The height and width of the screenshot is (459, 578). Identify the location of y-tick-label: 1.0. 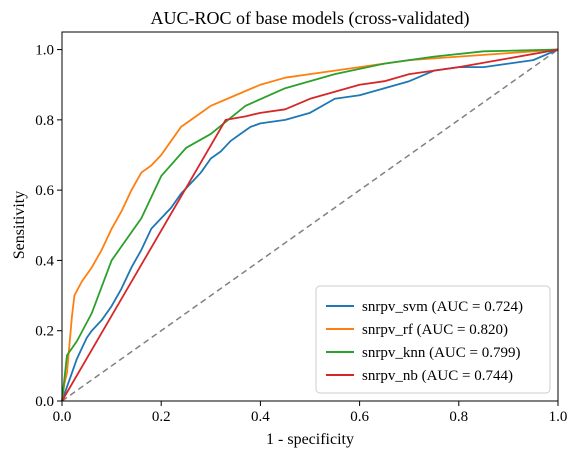
(44, 51).